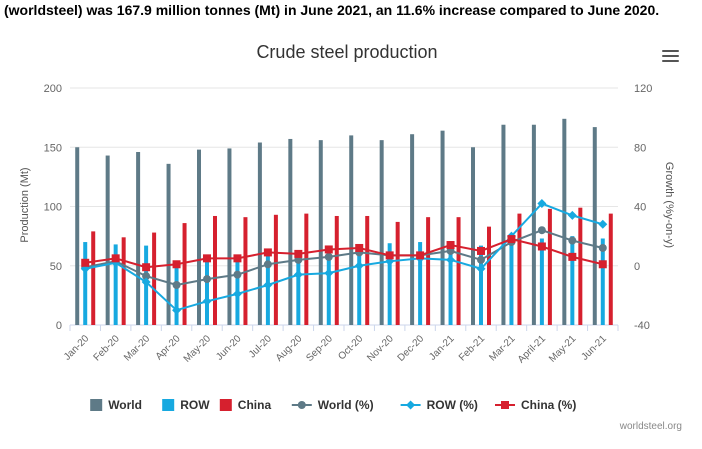 This screenshot has height=449, width=702. I want to click on y2-tick-label: 0, so click(637, 267).